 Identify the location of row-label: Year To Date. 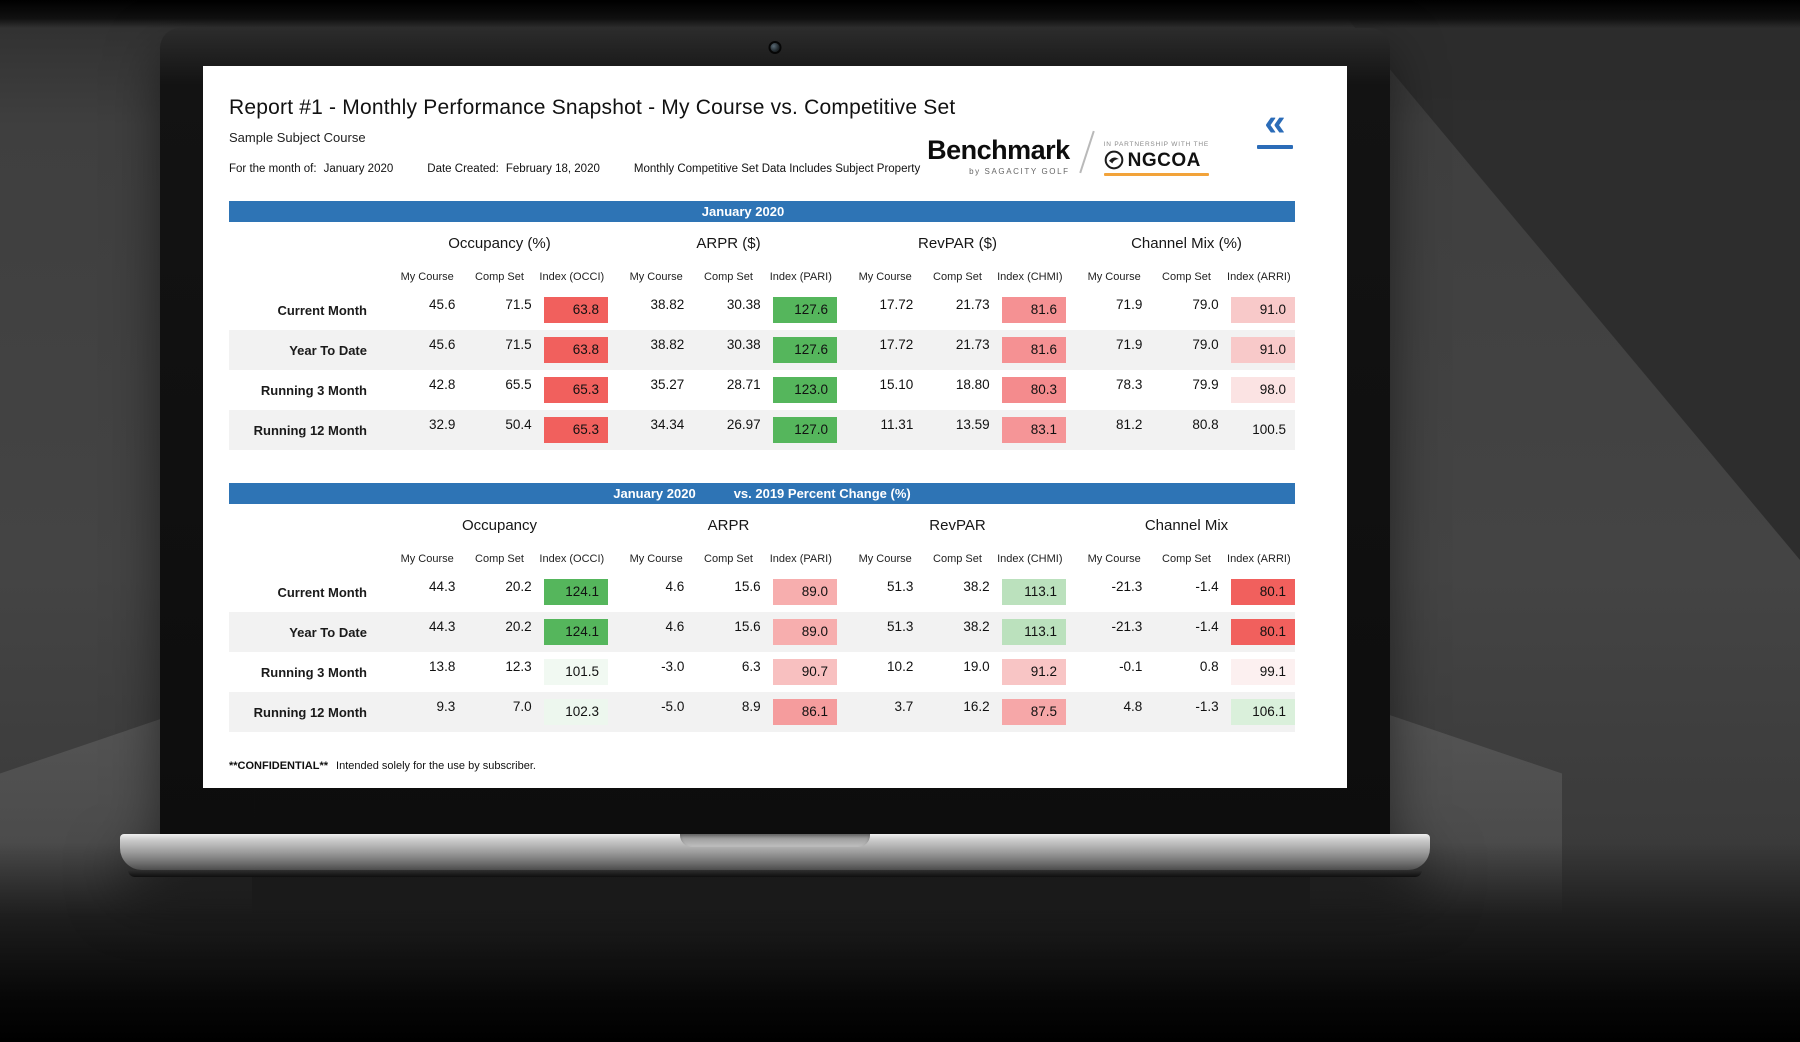
(328, 632).